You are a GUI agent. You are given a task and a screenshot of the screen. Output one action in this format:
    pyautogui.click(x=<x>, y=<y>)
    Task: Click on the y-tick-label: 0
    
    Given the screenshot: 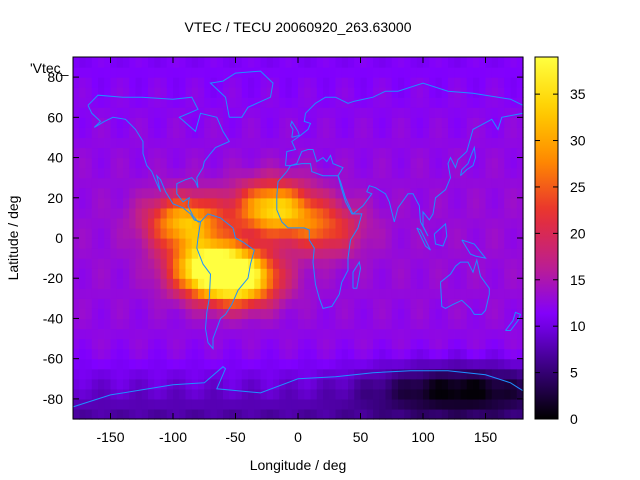 What is the action you would take?
    pyautogui.click(x=59, y=238)
    